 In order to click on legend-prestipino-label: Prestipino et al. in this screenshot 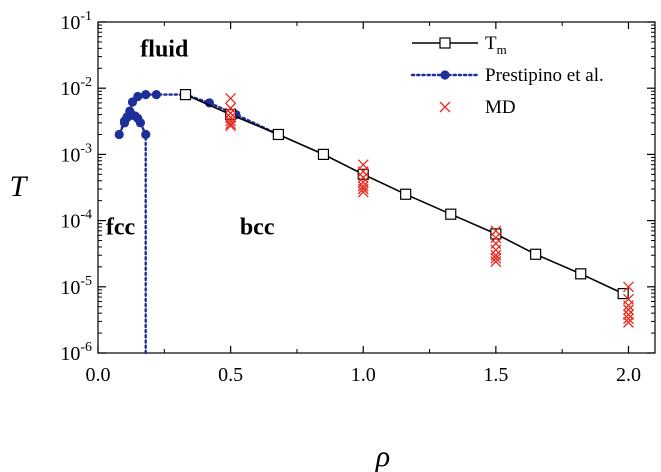, I will do `click(544, 75)`.